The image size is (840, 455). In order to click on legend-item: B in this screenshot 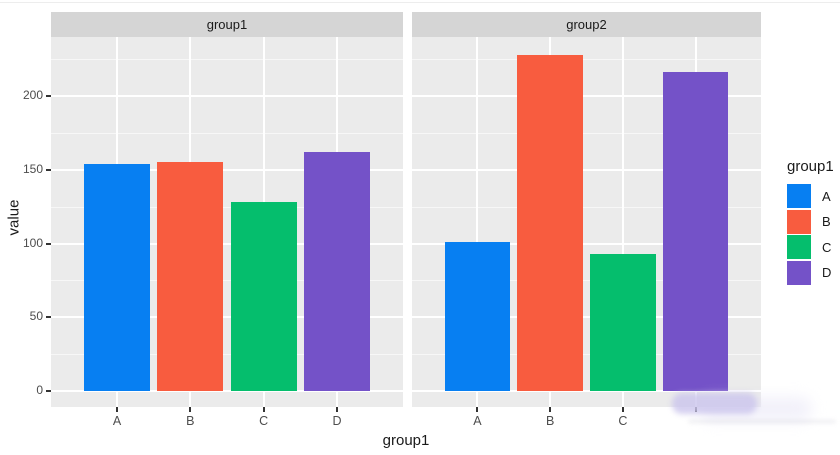, I will do `click(813, 221)`.